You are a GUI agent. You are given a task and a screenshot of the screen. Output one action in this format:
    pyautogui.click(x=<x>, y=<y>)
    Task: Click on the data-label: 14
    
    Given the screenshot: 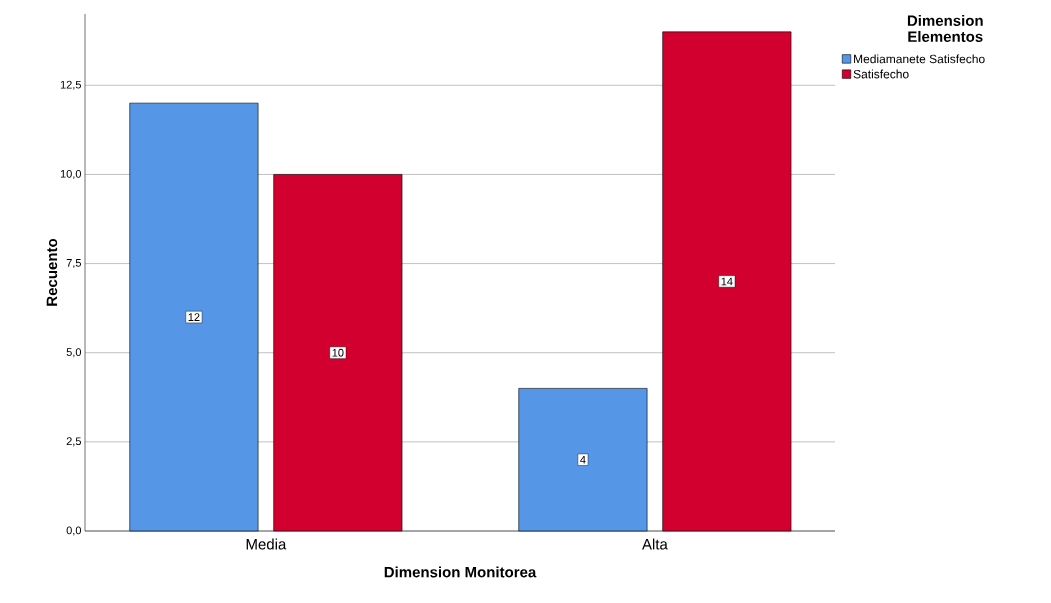 What is the action you would take?
    pyautogui.click(x=727, y=281)
    